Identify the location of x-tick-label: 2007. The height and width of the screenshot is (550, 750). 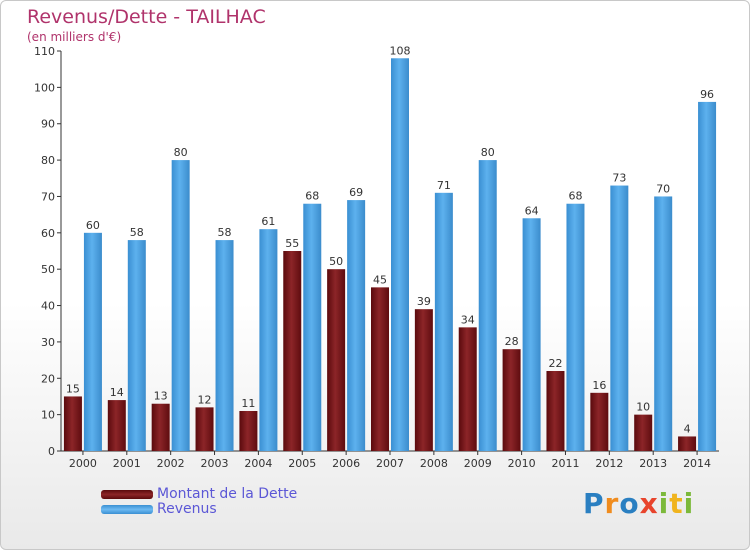
(390, 463).